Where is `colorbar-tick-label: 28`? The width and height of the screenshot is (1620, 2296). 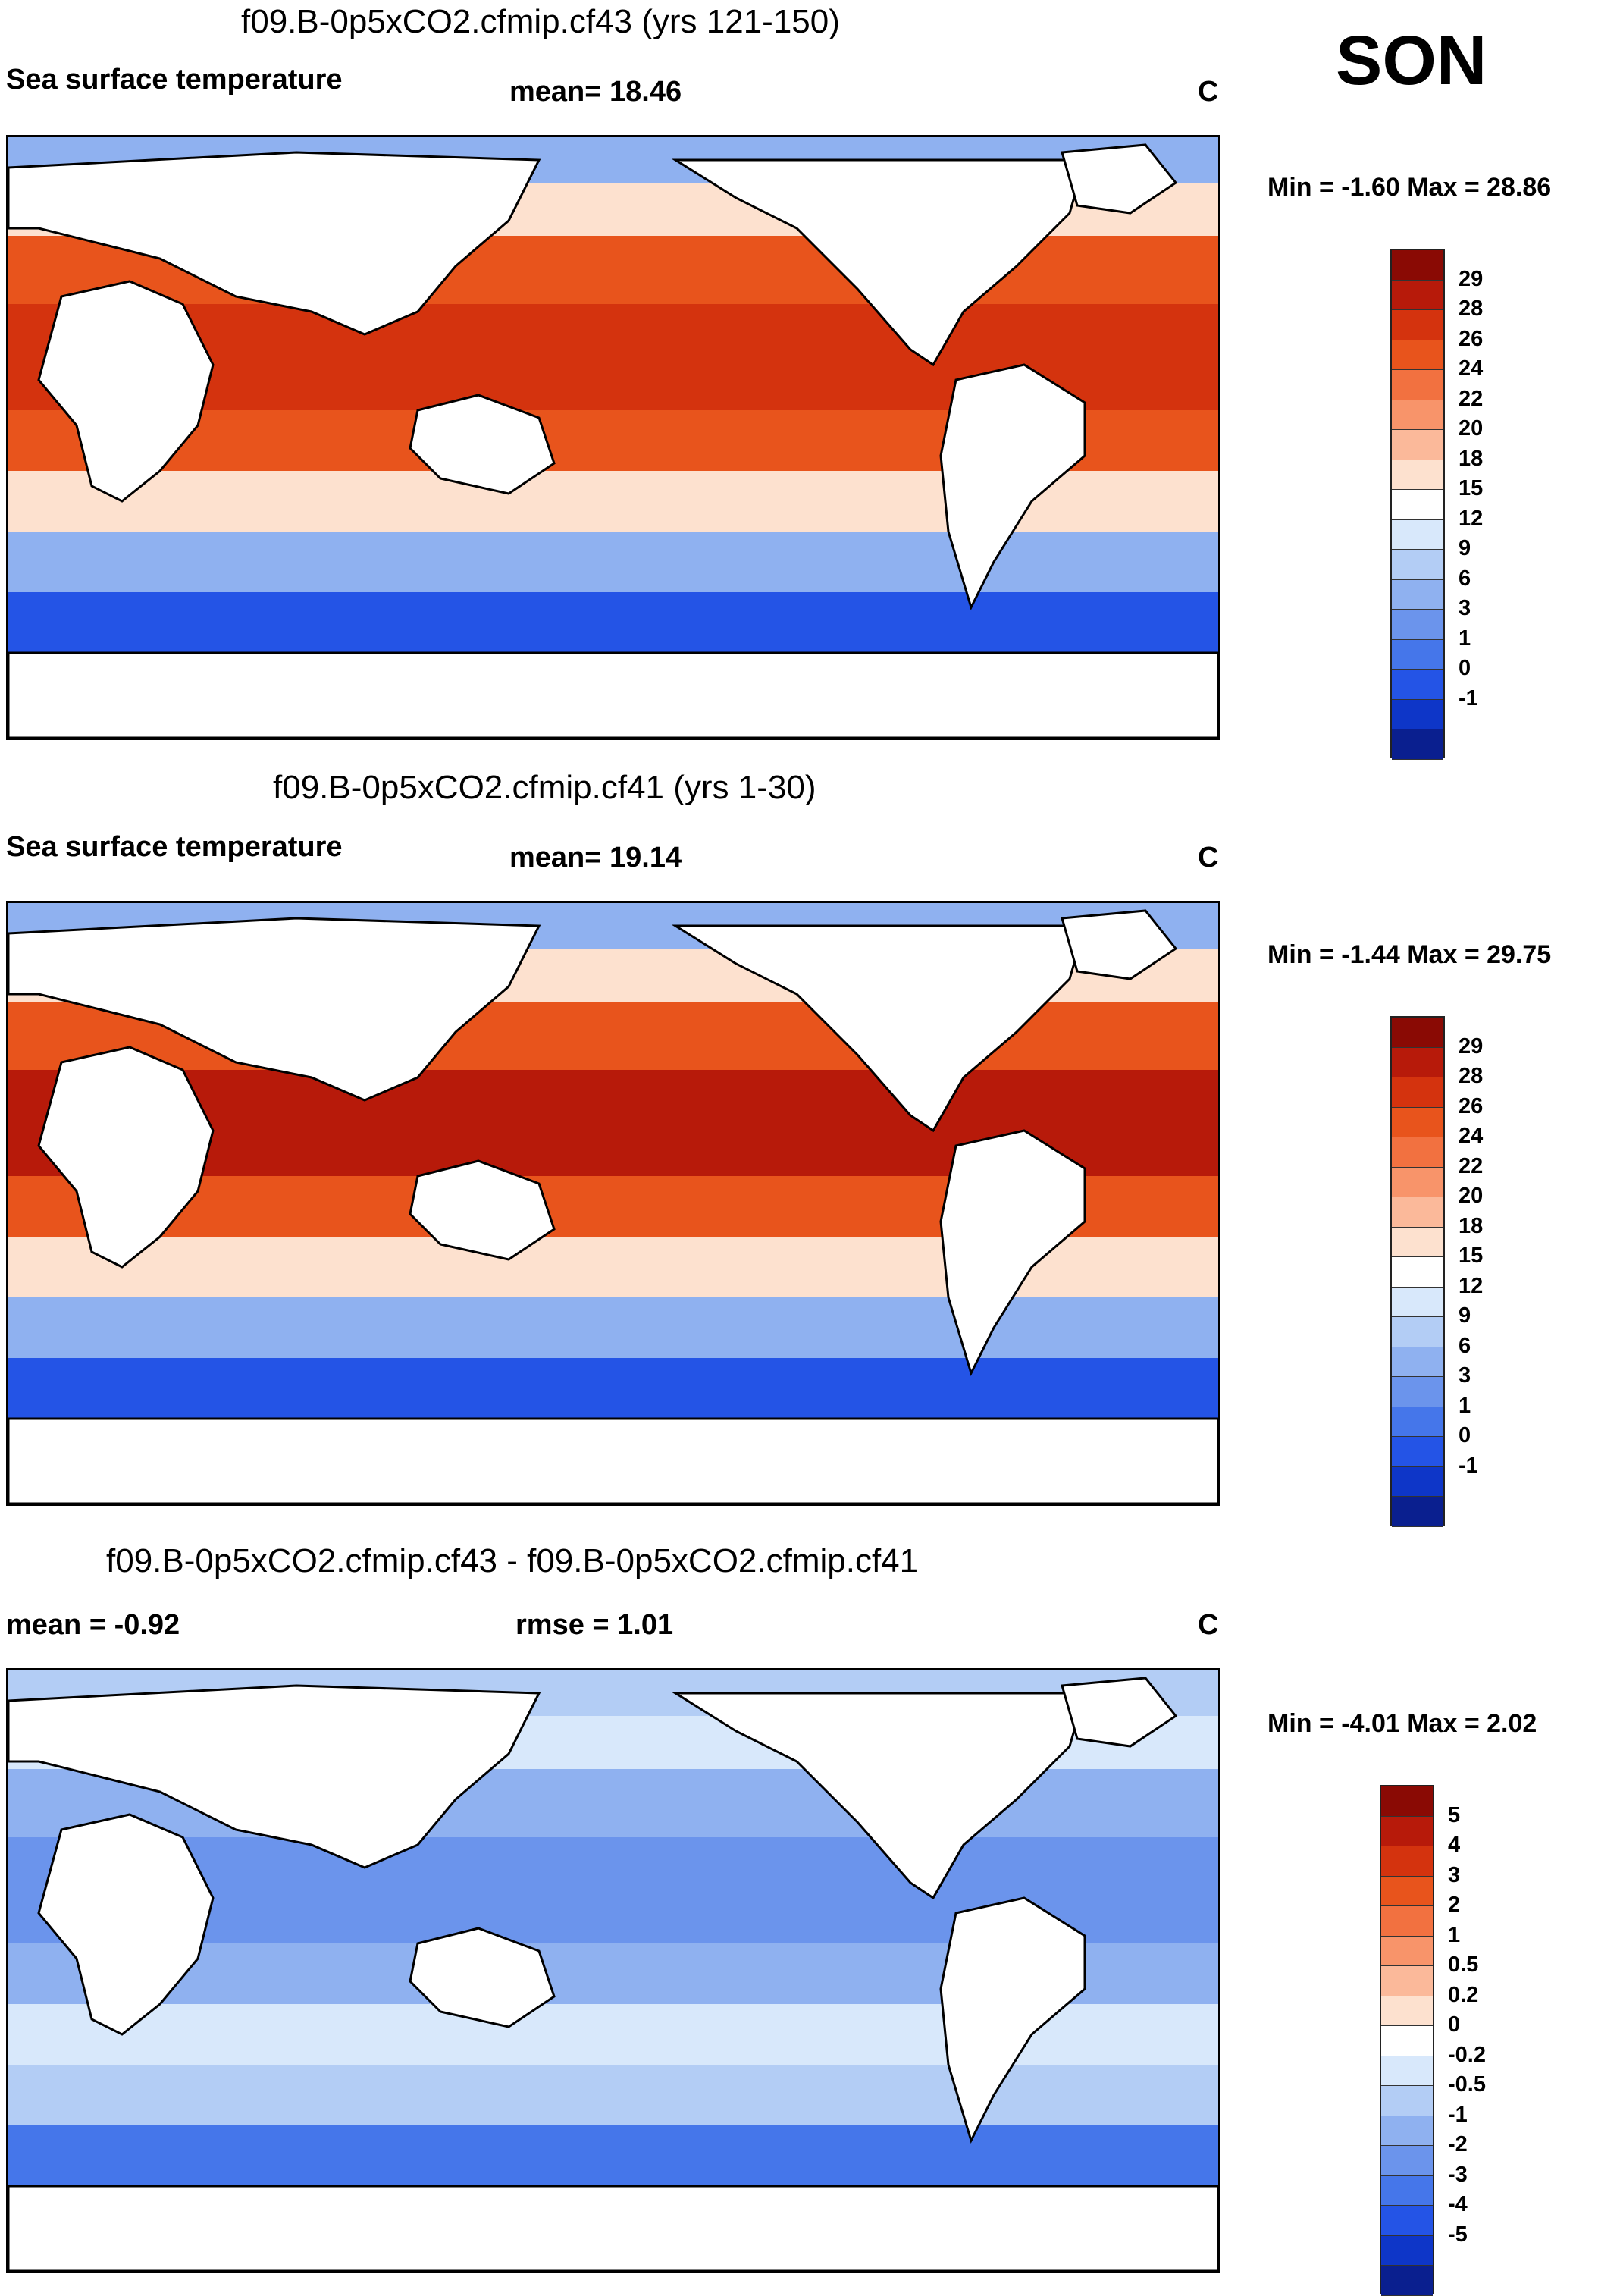 colorbar-tick-label: 28 is located at coordinates (1472, 308).